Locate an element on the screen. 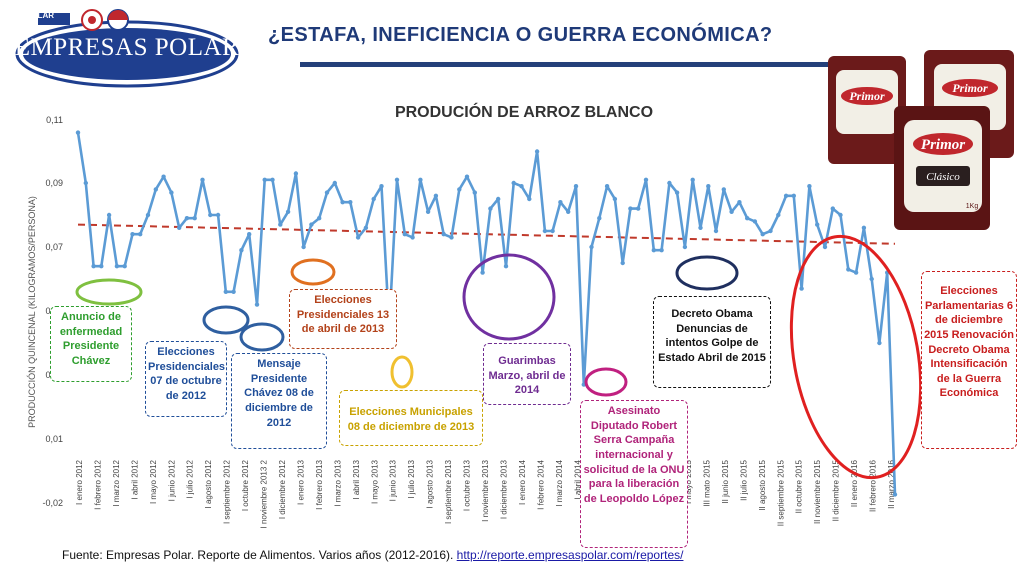 The width and height of the screenshot is (1024, 576). highlight-asesinato is located at coordinates (606, 382).